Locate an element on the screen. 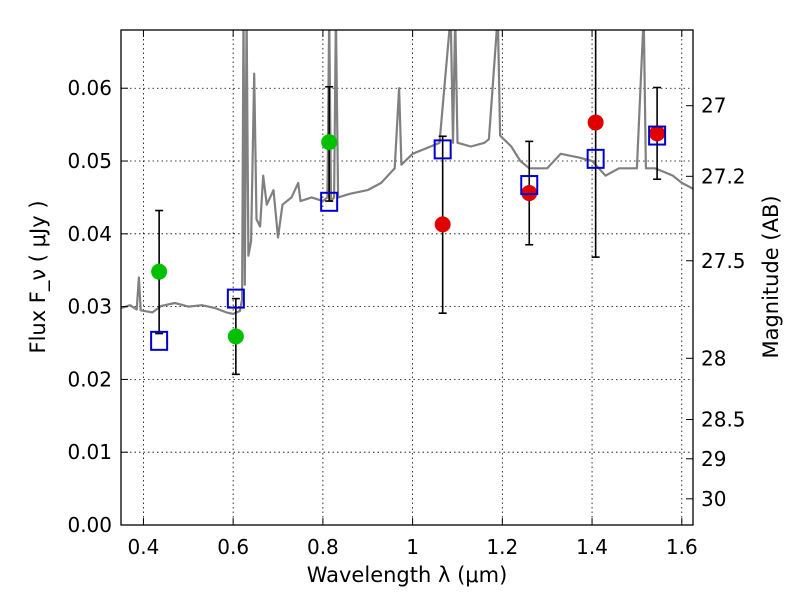 Image resolution: width=800 pixels, height=600 pixels. y2-tick-label: 29 is located at coordinates (713, 459).